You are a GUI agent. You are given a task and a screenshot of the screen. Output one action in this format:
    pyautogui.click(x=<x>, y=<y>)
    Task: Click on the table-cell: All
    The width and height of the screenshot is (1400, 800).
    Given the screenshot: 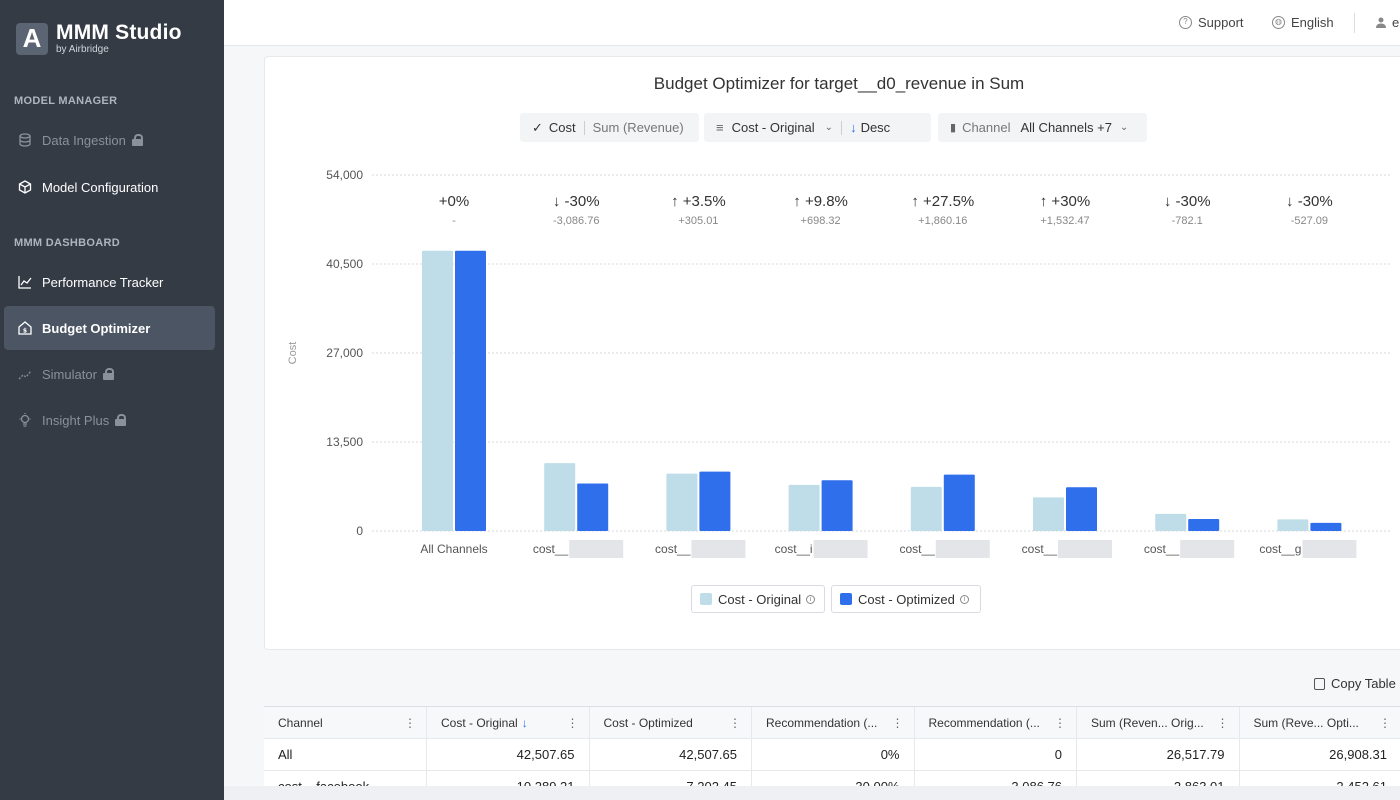 What is the action you would take?
    pyautogui.click(x=345, y=754)
    